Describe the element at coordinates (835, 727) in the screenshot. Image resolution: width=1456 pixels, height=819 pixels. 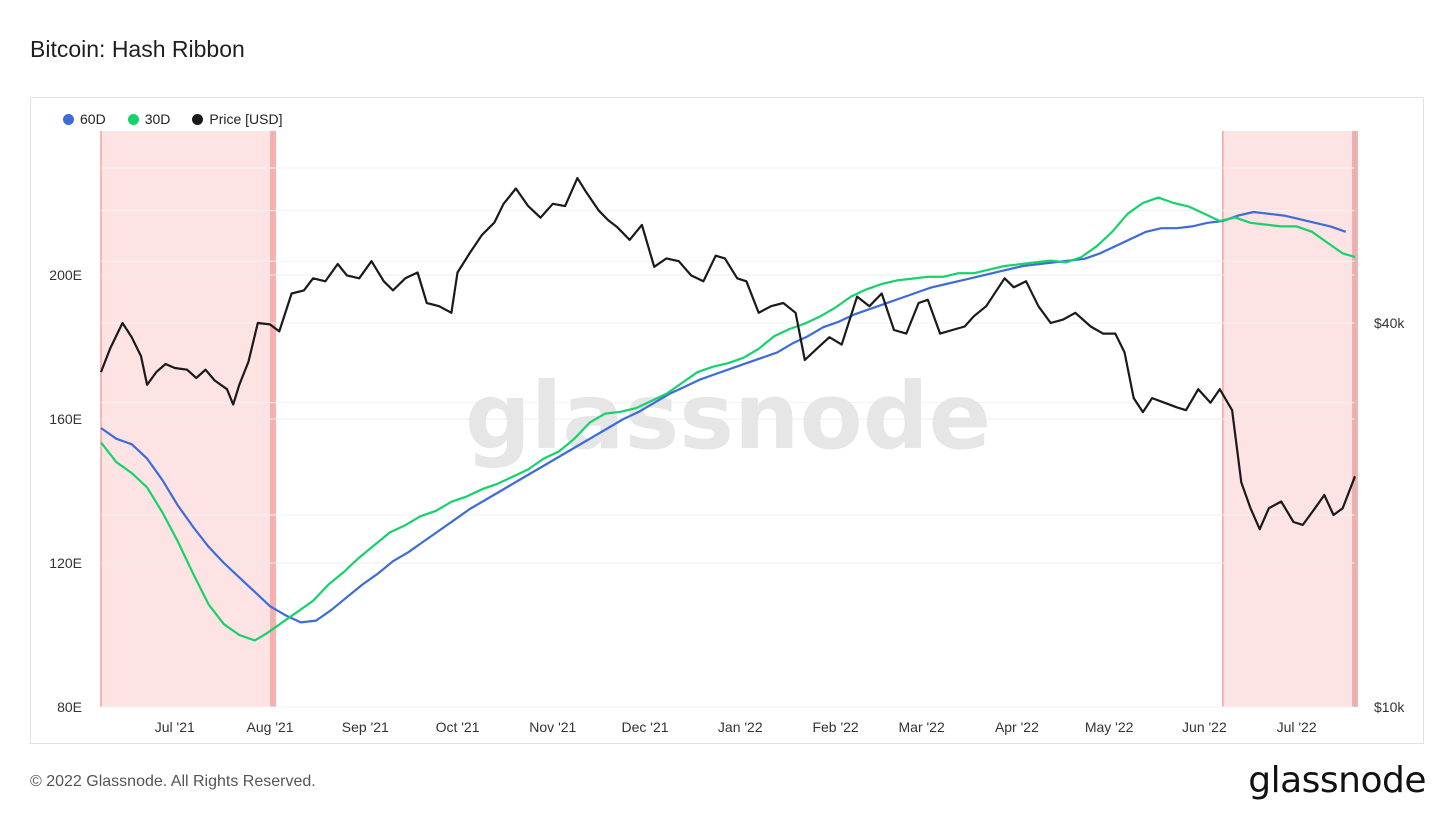
I see `x-tick-label: Feb '22` at that location.